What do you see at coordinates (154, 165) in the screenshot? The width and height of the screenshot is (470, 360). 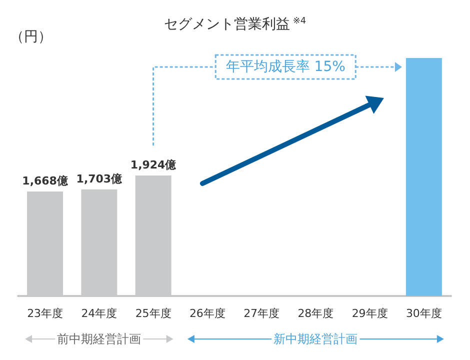 I see `data-label: 1,924億` at bounding box center [154, 165].